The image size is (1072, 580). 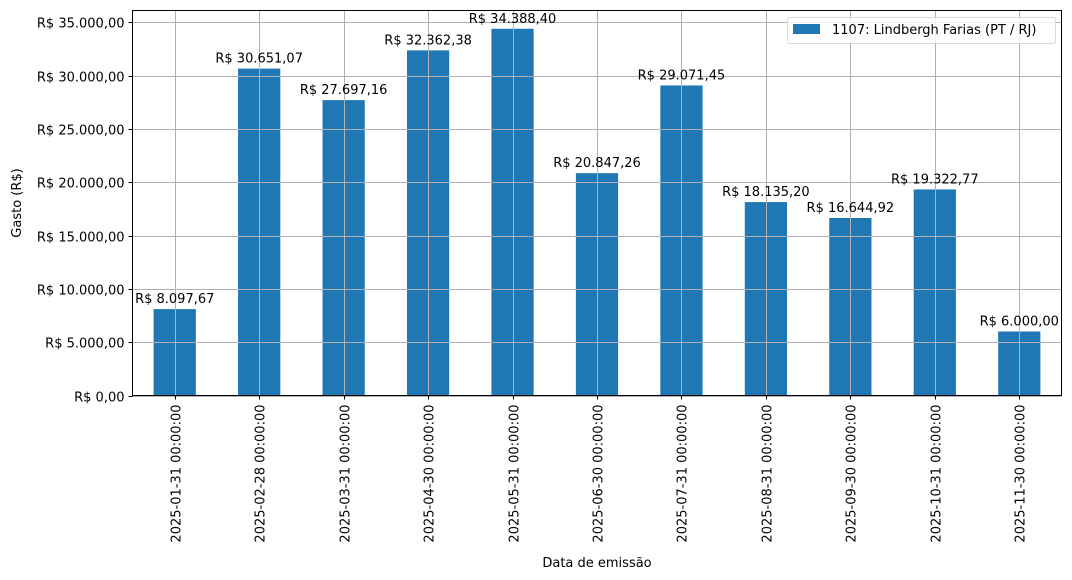 I want to click on bar-value-label: R$ 29.071,45, so click(x=682, y=75).